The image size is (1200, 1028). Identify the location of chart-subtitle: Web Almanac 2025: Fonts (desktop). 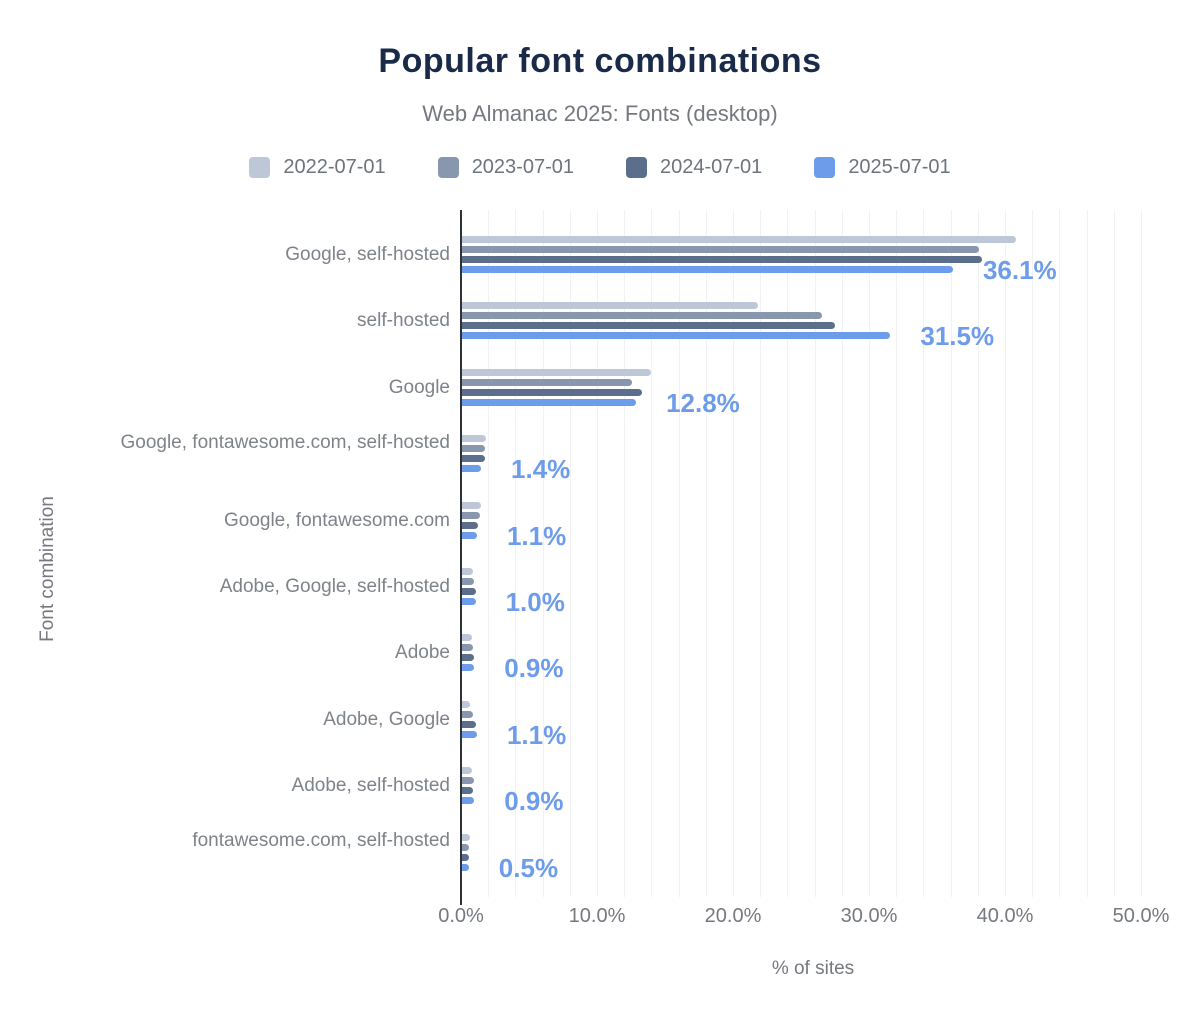
(600, 113).